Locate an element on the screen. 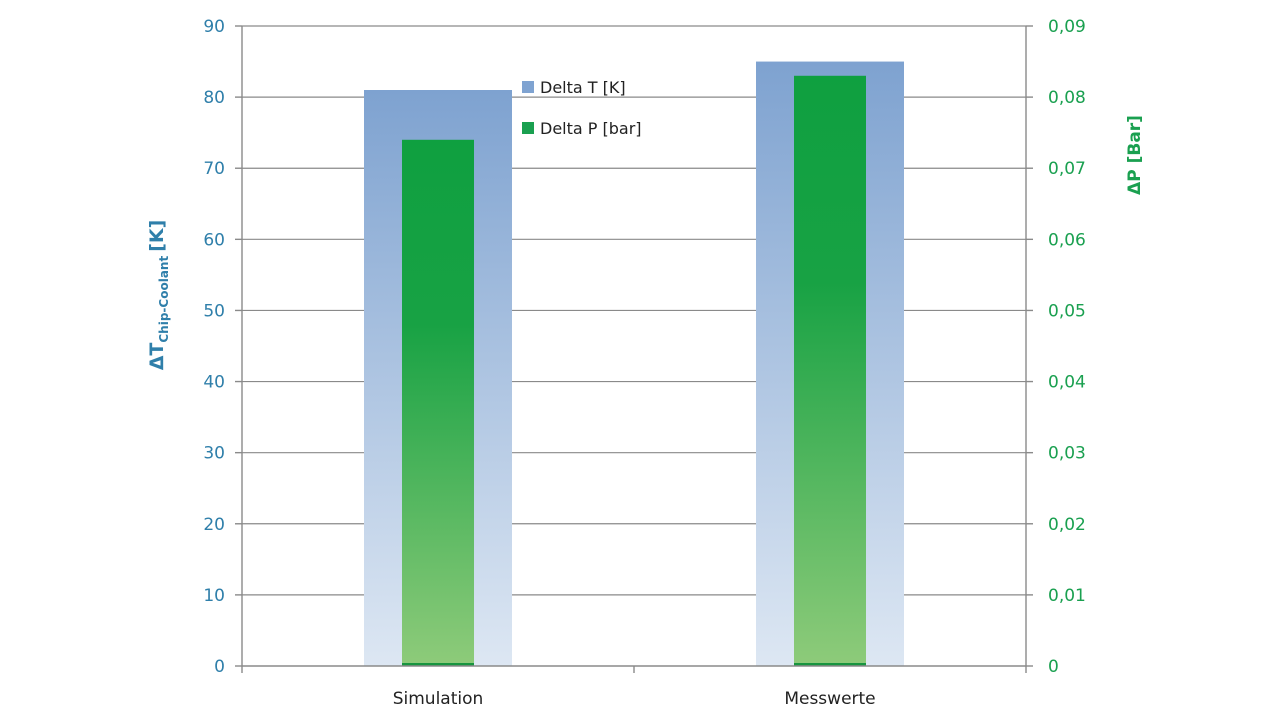 The height and width of the screenshot is (721, 1280). right-tick-label: 0,03 is located at coordinates (1067, 454).